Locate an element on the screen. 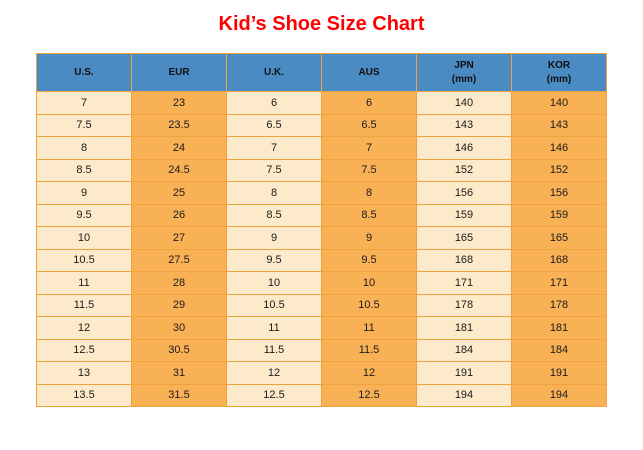 The width and height of the screenshot is (643, 450). table-row: 7 23 6 6 140 140 is located at coordinates (321, 103).